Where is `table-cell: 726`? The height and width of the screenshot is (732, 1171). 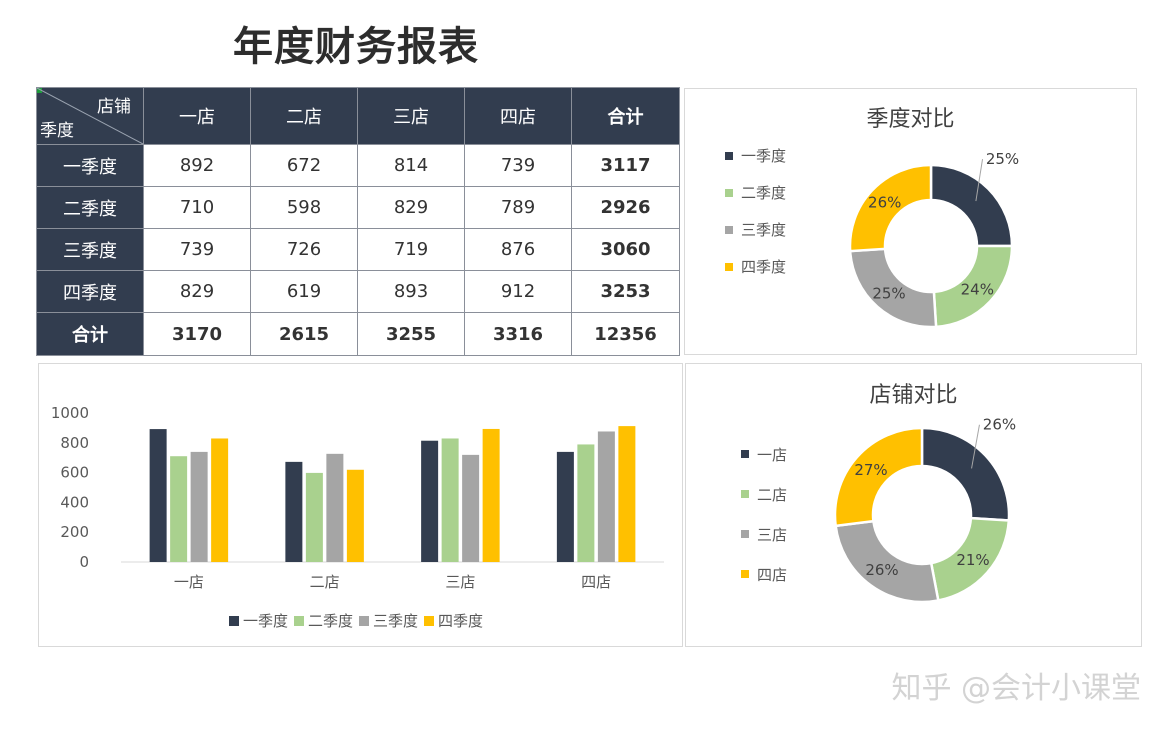
table-cell: 726 is located at coordinates (304, 249).